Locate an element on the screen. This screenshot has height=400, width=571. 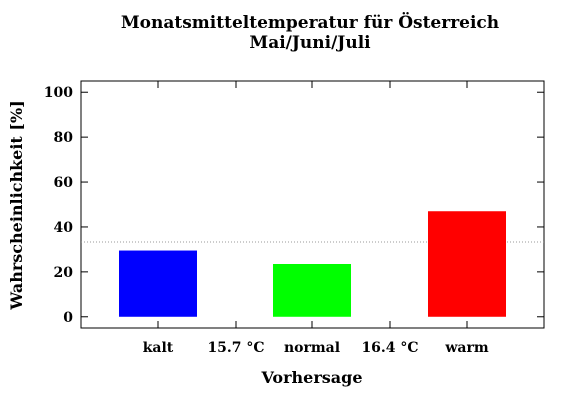
chart-title: Monatsmitteltemperatur für Österreich is located at coordinates (310, 22).